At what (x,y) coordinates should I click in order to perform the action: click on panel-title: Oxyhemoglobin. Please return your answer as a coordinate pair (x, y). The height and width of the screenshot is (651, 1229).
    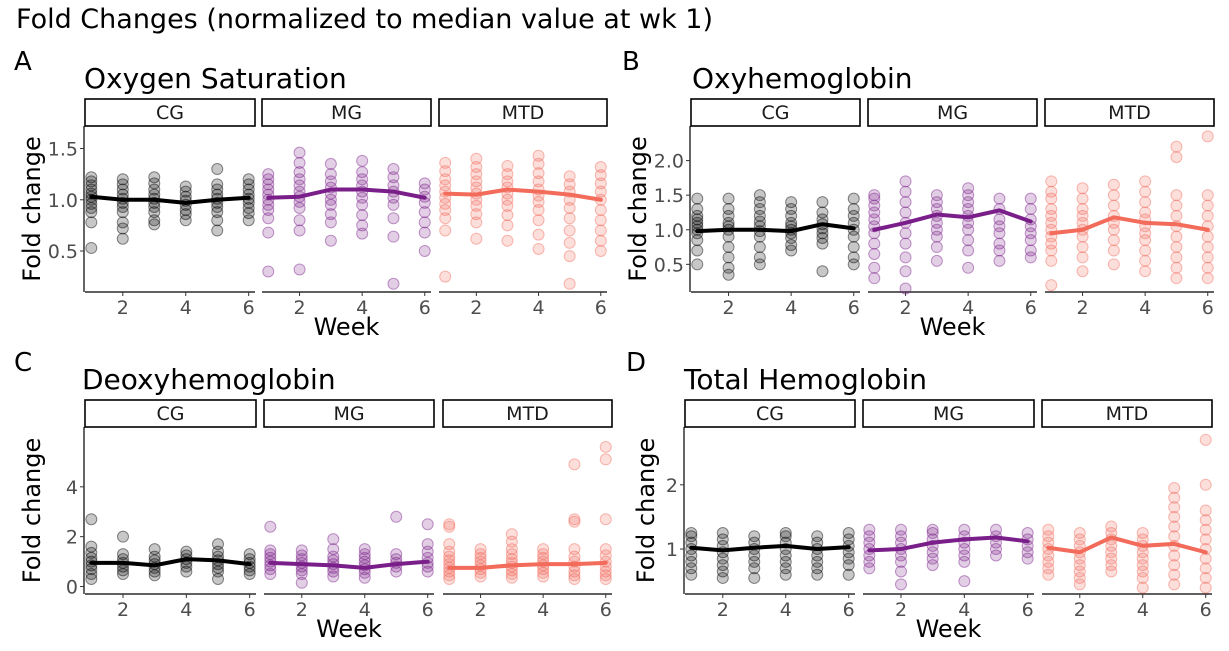
    Looking at the image, I should click on (802, 78).